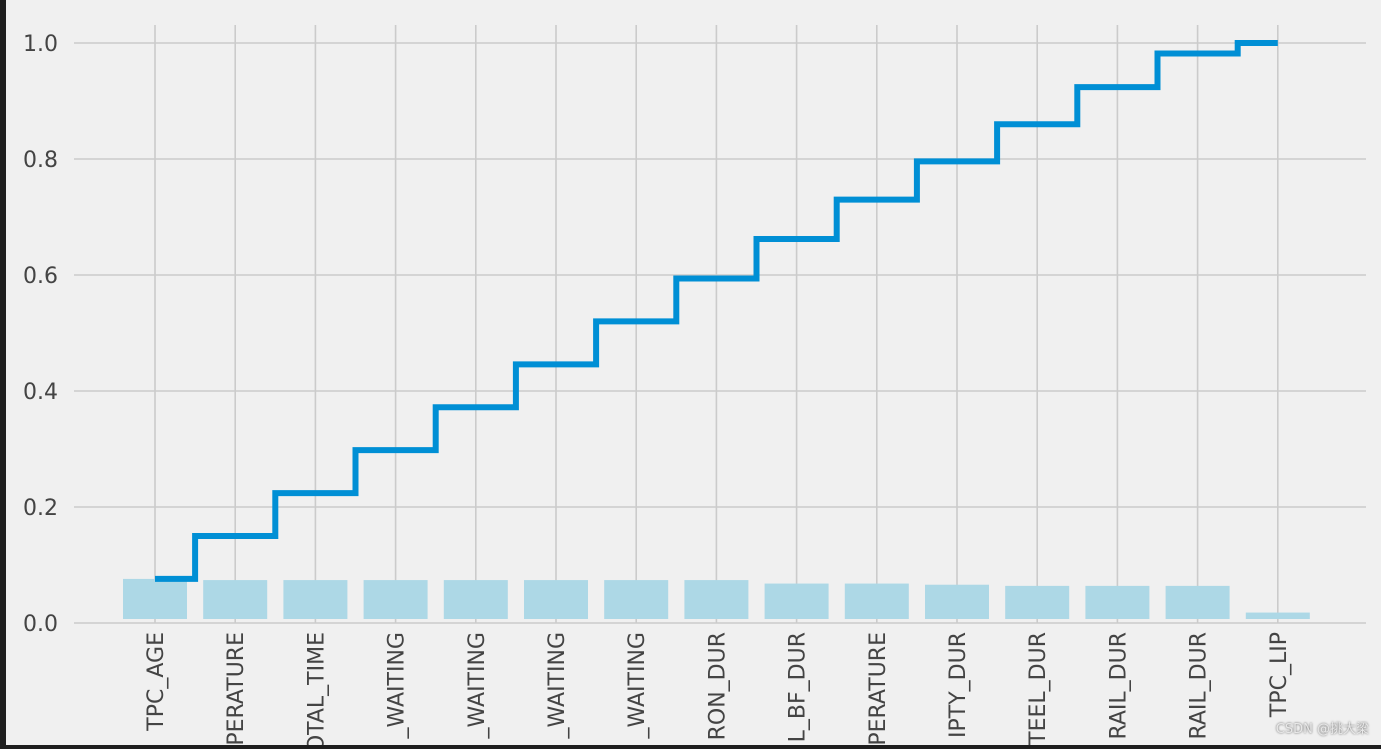  Describe the element at coordinates (156, 682) in the screenshot. I see `x-tick-label: TPC_AGE` at that location.